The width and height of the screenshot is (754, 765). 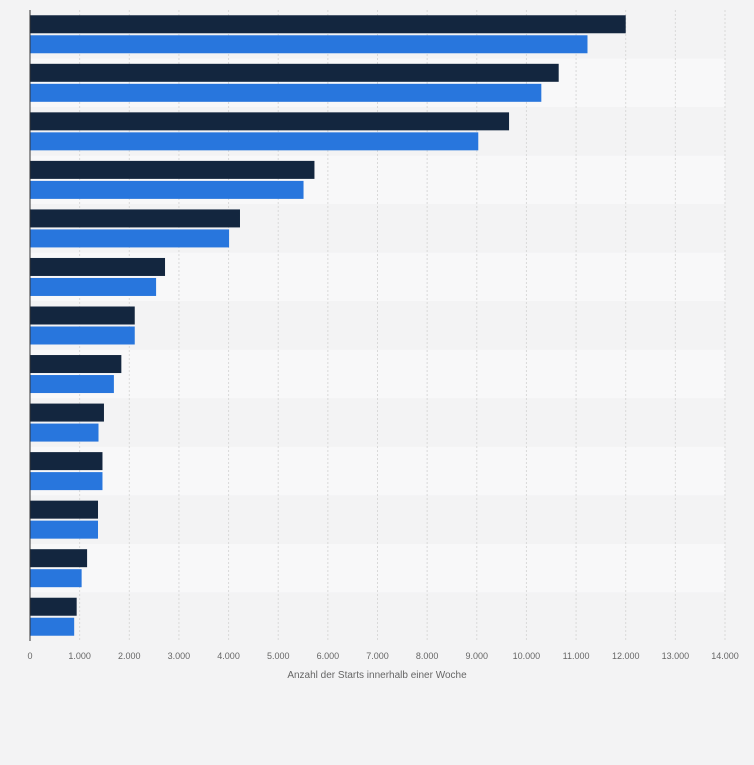 What do you see at coordinates (29, 656) in the screenshot?
I see `x-tick-label: 0` at bounding box center [29, 656].